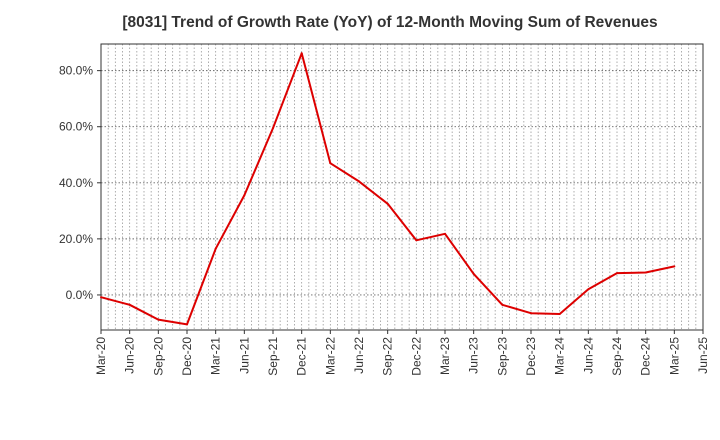  Describe the element at coordinates (130, 355) in the screenshot. I see `x-tick-label: Jun-20` at that location.